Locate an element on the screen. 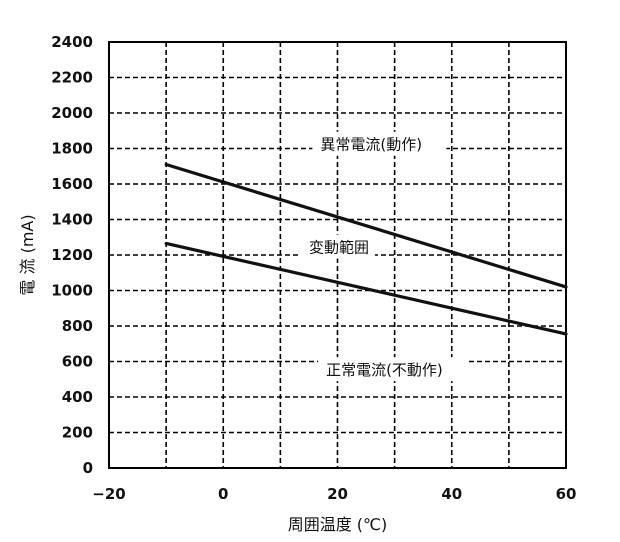  y-tick-label: 2200 is located at coordinates (72, 78).